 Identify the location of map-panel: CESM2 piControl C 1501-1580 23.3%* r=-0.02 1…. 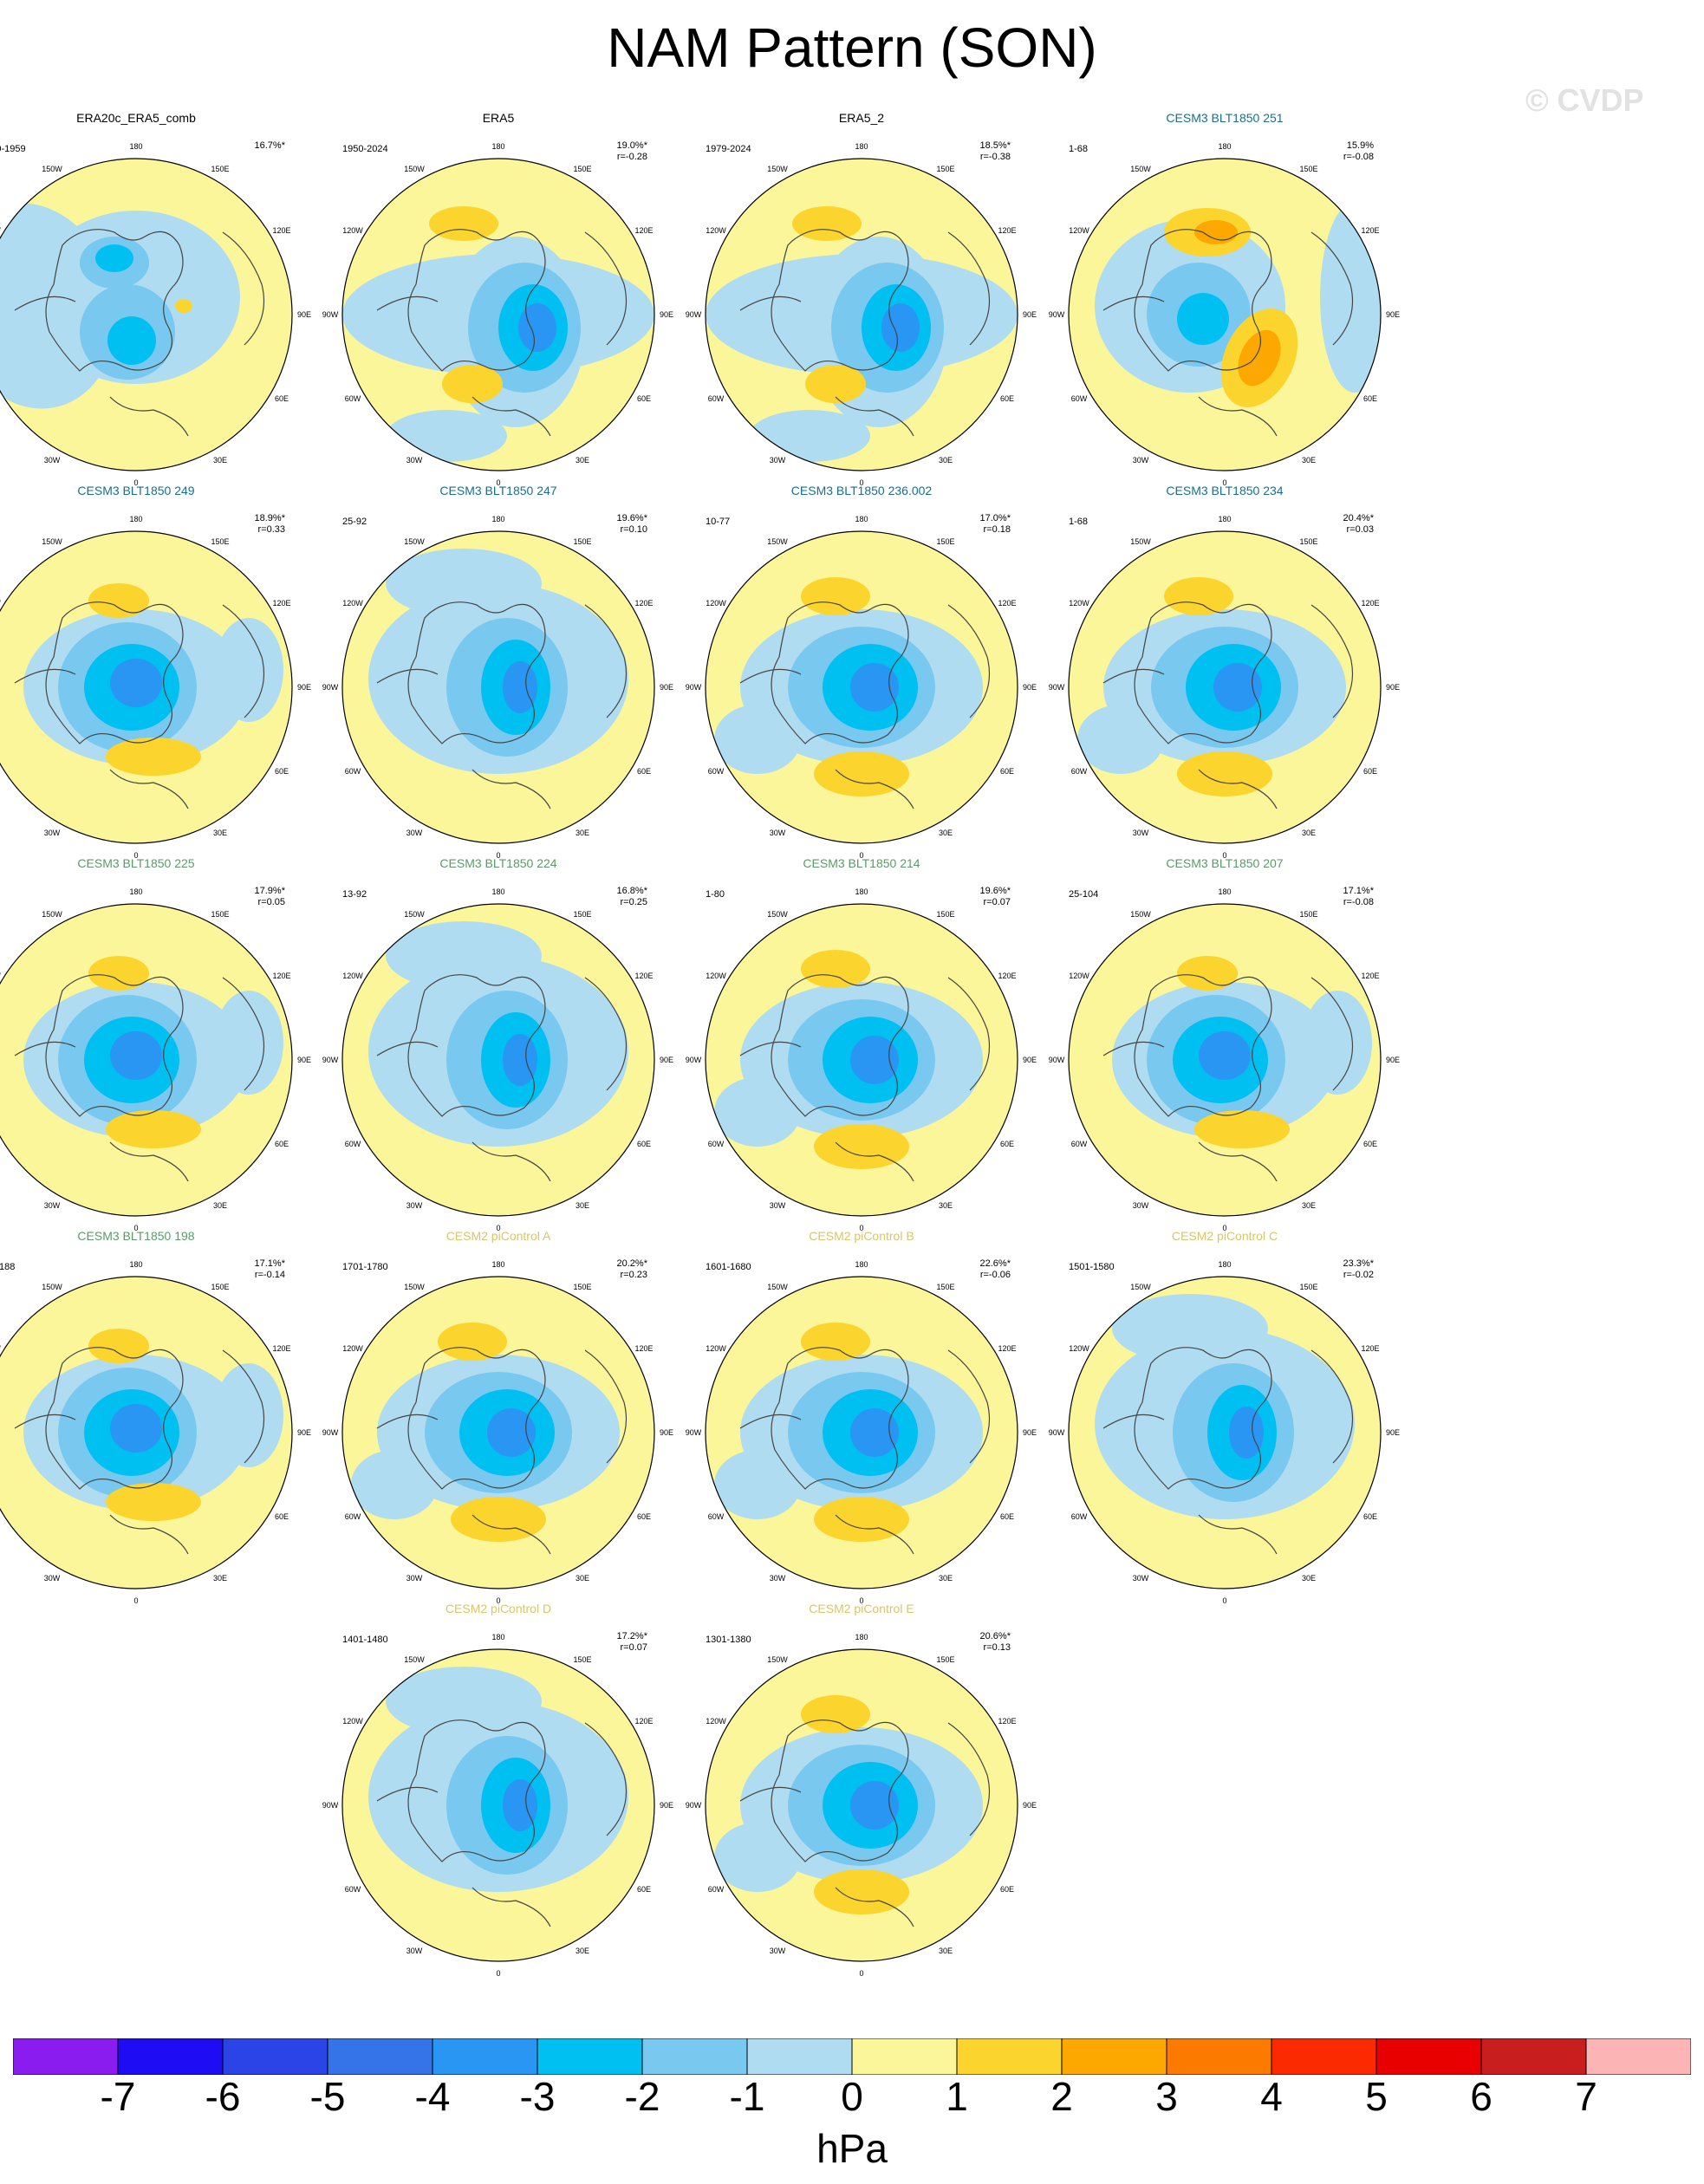
(1225, 1417).